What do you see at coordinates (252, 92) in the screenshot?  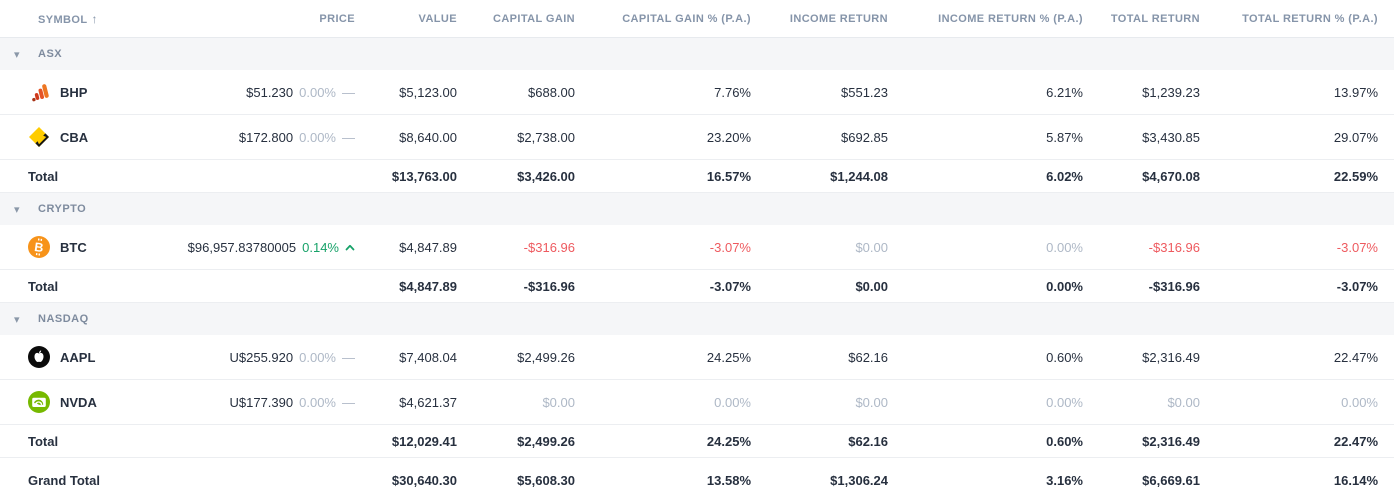 I see `price-cell: $51.230 0.00% —` at bounding box center [252, 92].